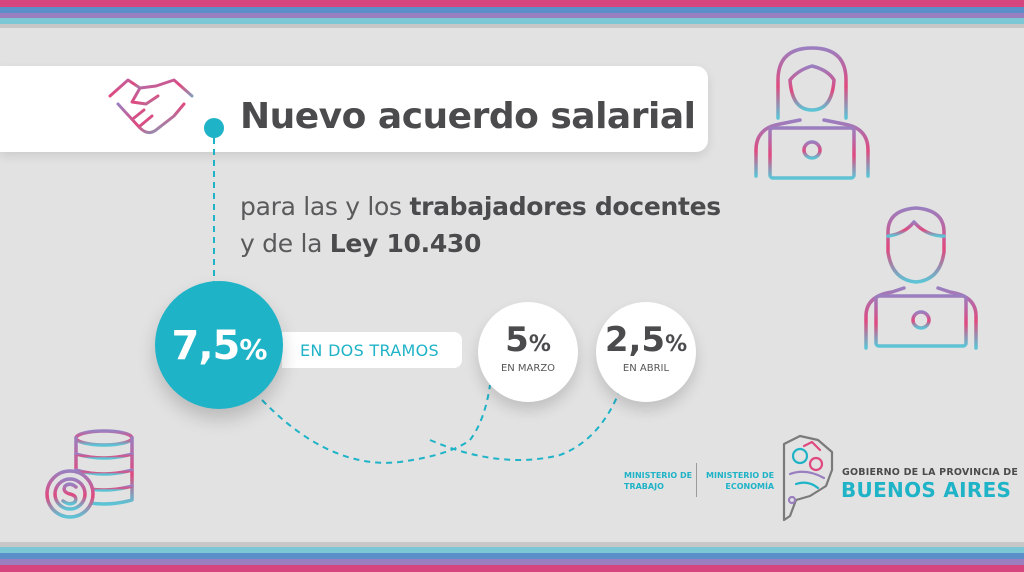 The width and height of the screenshot is (1024, 572). Describe the element at coordinates (512, 21) in the screenshot. I see `top-stripe-cyan` at that location.